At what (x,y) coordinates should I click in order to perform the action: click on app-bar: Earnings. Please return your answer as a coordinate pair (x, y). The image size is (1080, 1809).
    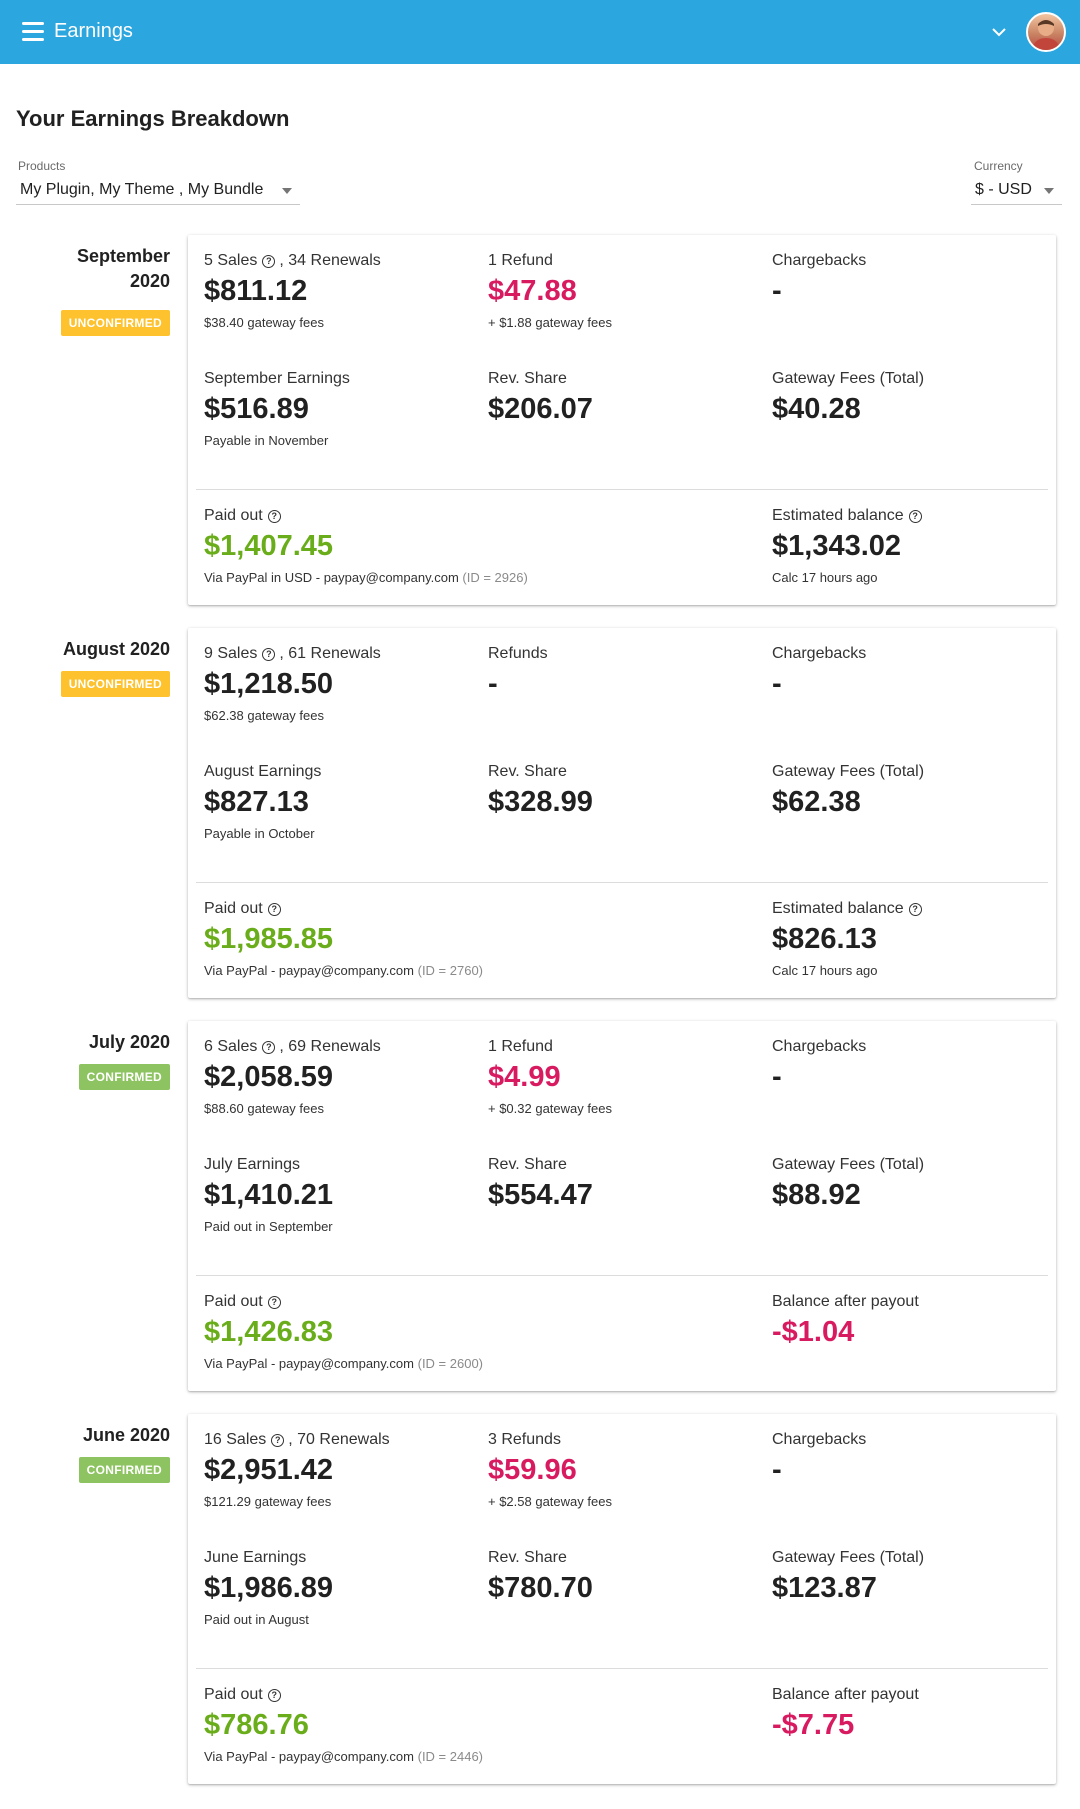
    Looking at the image, I should click on (540, 32).